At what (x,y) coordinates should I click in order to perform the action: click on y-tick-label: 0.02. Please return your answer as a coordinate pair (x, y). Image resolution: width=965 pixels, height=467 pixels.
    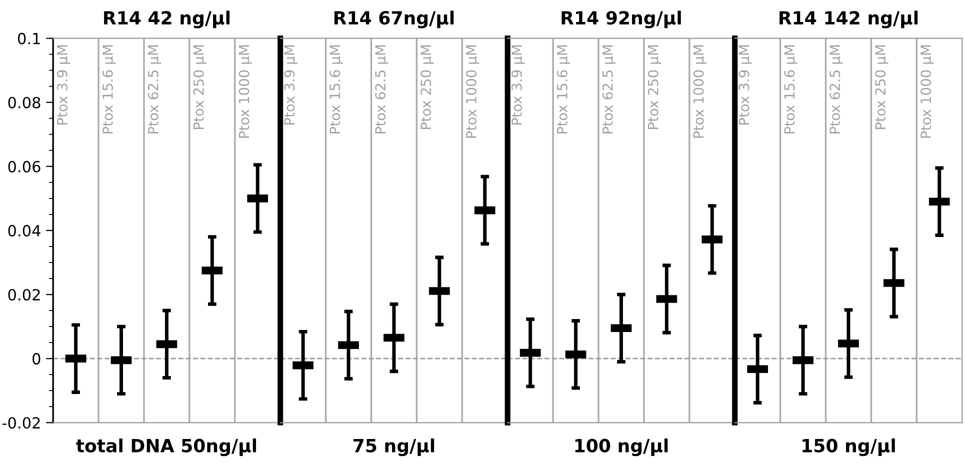
    Looking at the image, I should click on (24, 294).